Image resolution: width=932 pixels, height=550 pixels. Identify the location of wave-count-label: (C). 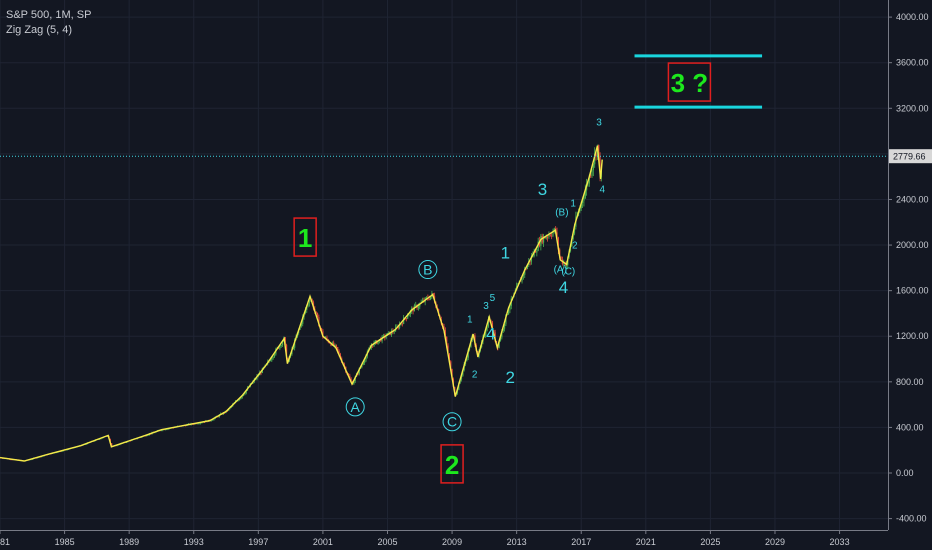
(568, 272).